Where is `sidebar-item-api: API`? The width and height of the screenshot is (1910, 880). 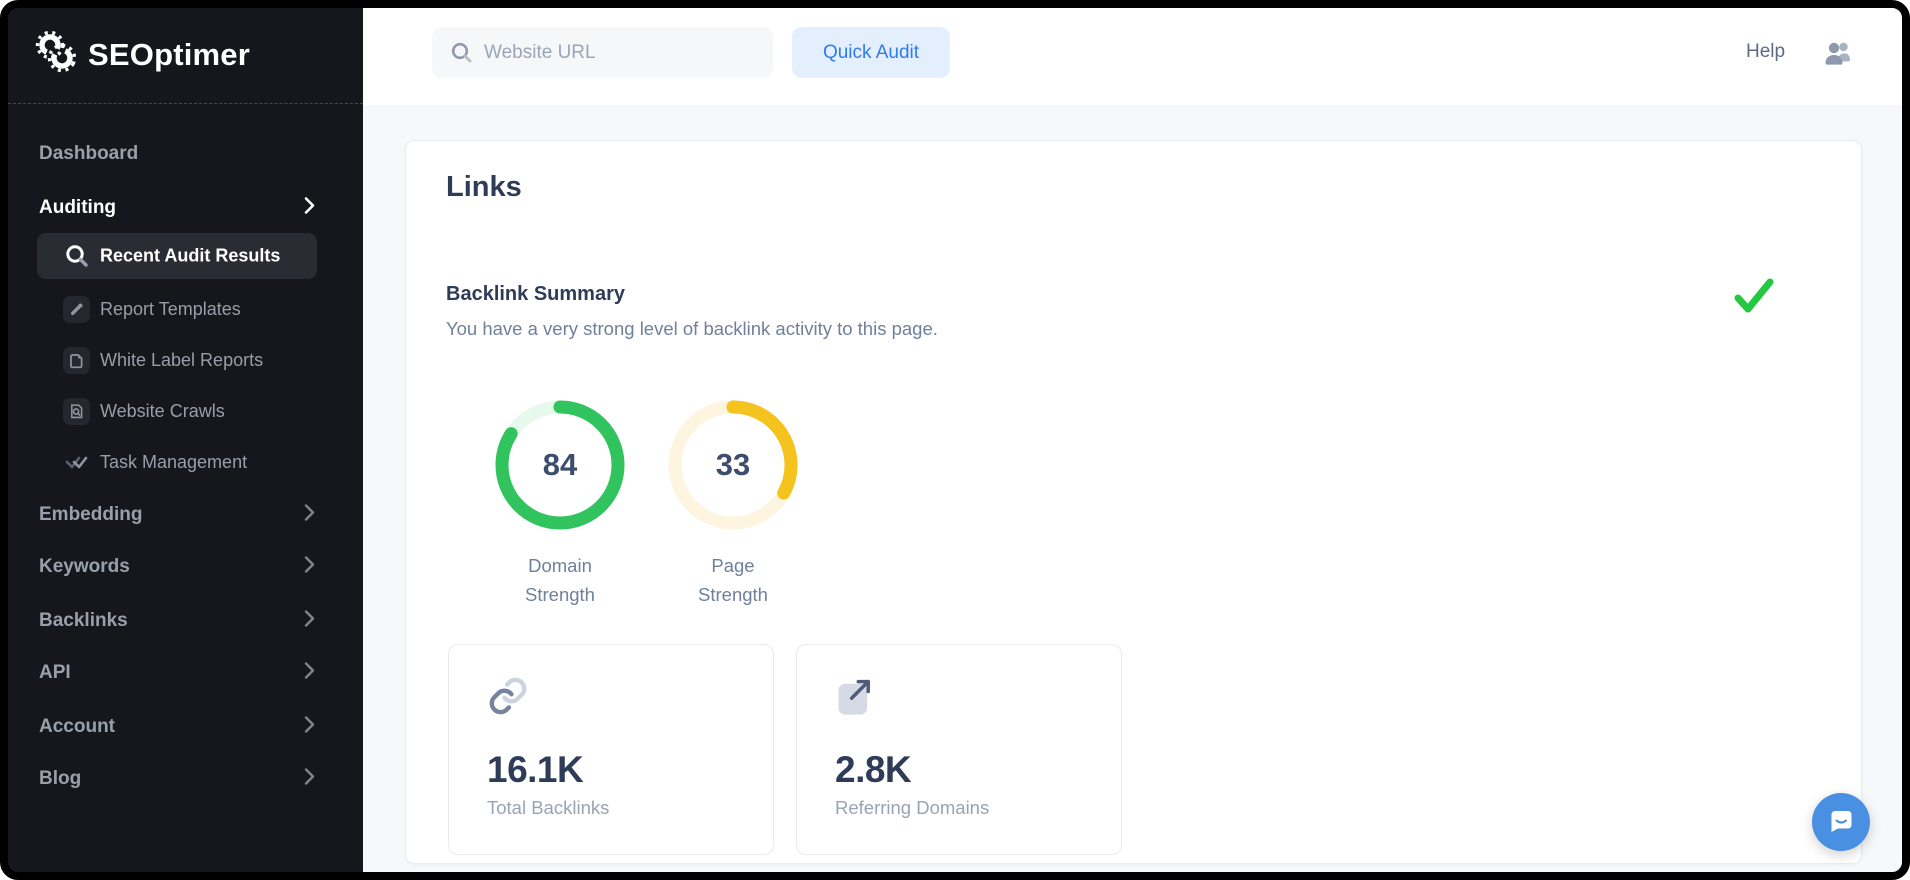 sidebar-item-api: API is located at coordinates (185, 673).